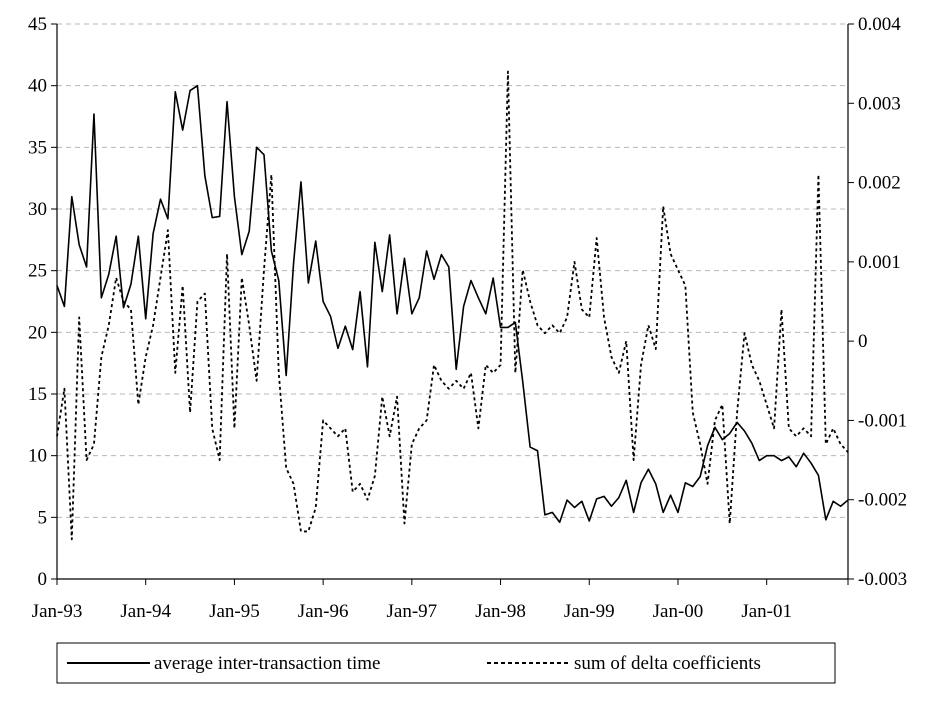 Image resolution: width=934 pixels, height=708 pixels. What do you see at coordinates (43, 517) in the screenshot?
I see `y-left-tick-label: 5` at bounding box center [43, 517].